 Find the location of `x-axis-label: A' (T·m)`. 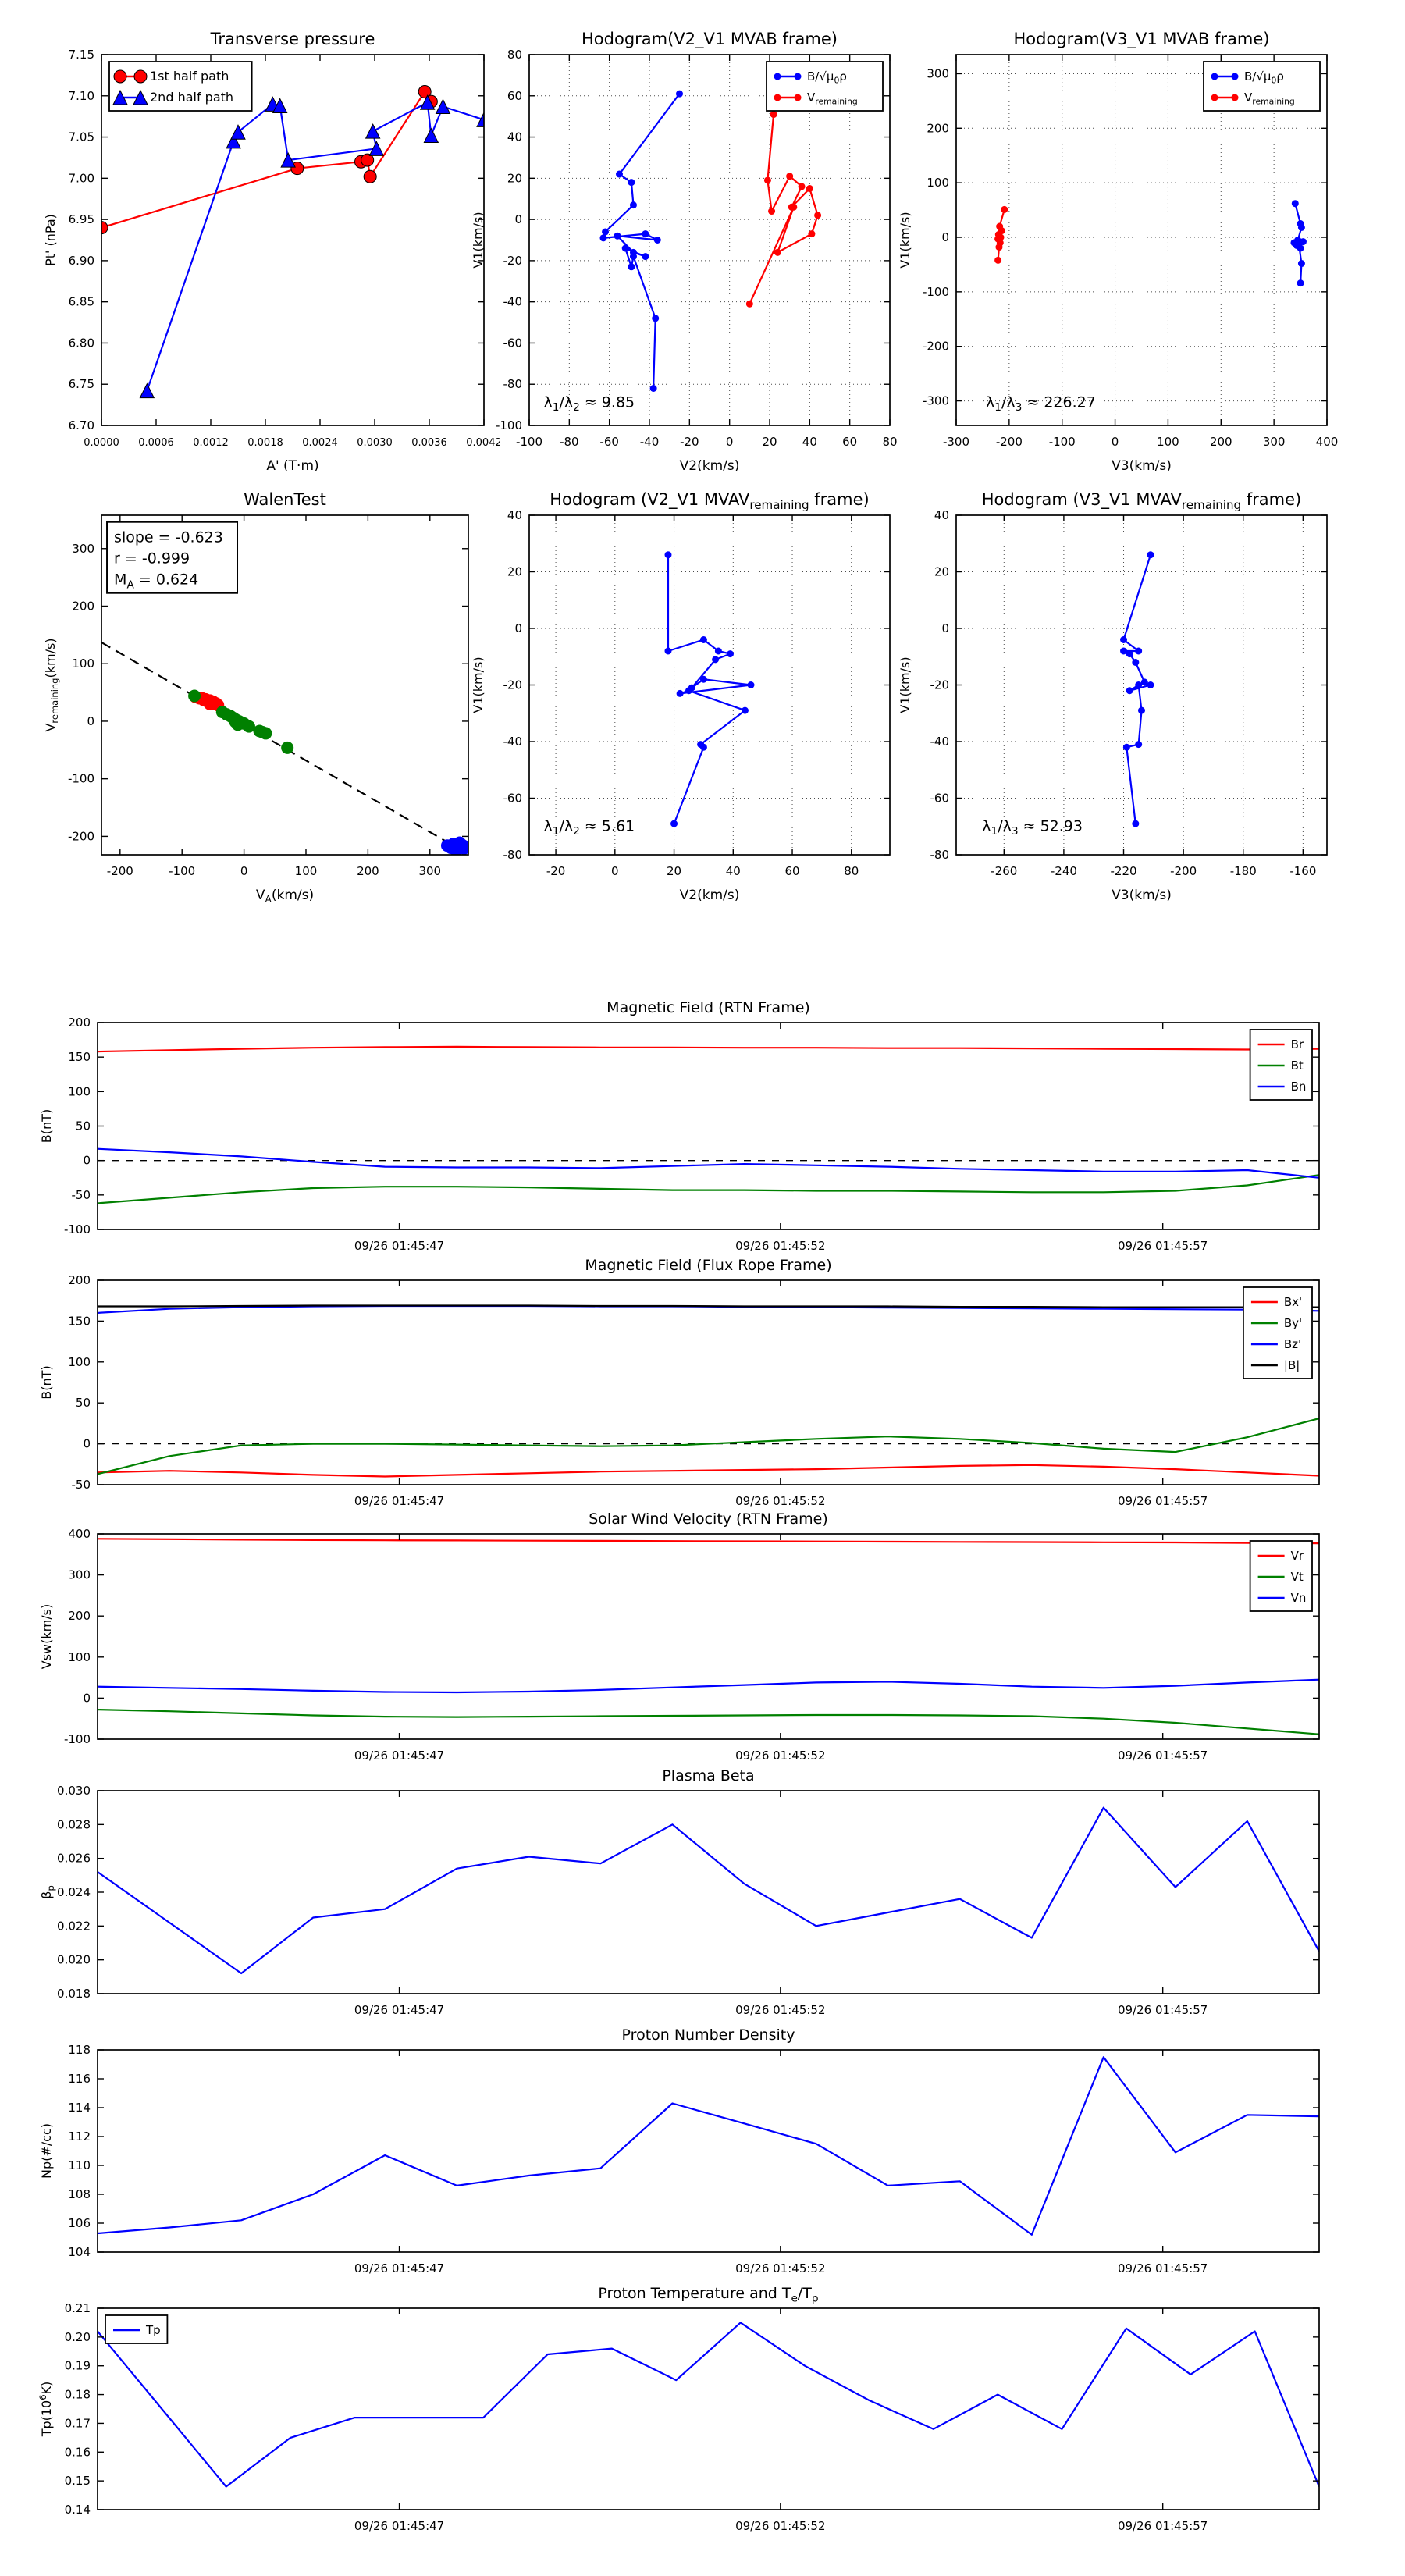

x-axis-label: A' (T·m) is located at coordinates (292, 466).